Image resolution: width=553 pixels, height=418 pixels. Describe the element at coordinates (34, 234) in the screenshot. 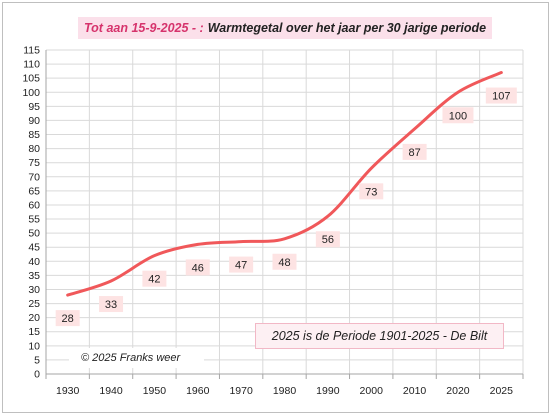

I see `y-tick-label: 50` at that location.